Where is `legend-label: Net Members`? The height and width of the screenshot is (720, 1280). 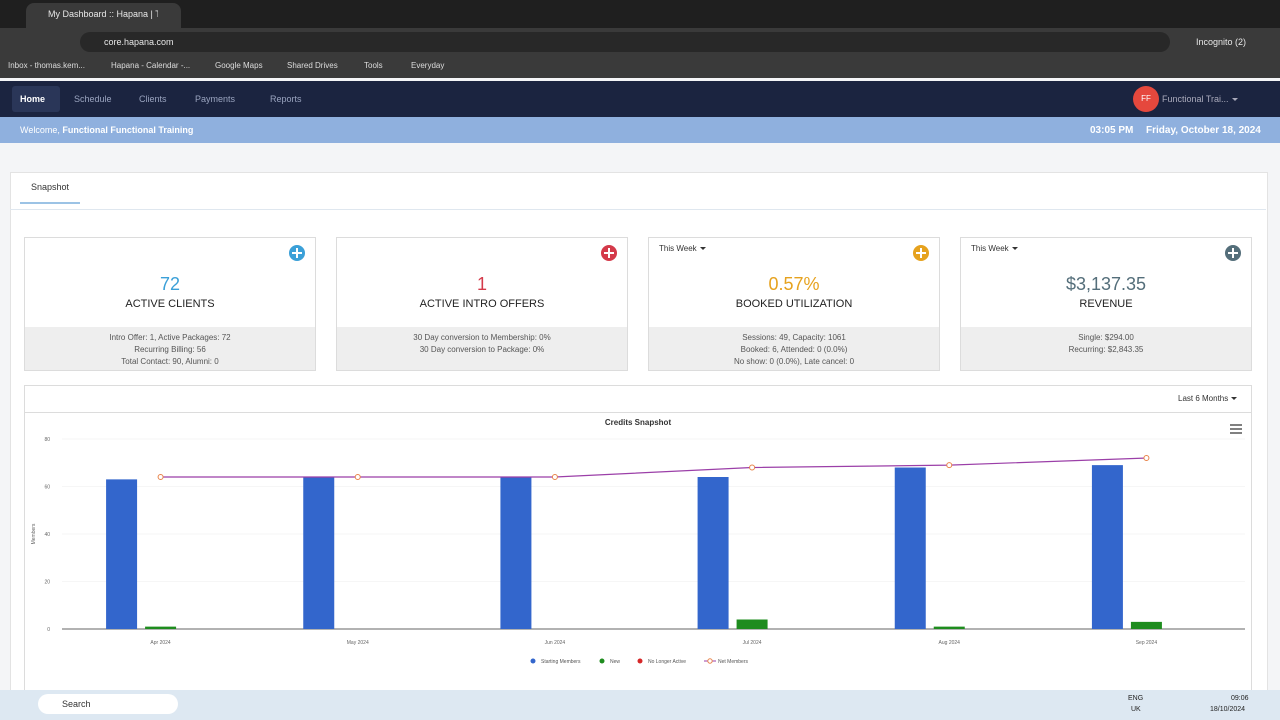
legend-label: Net Members is located at coordinates (733, 662).